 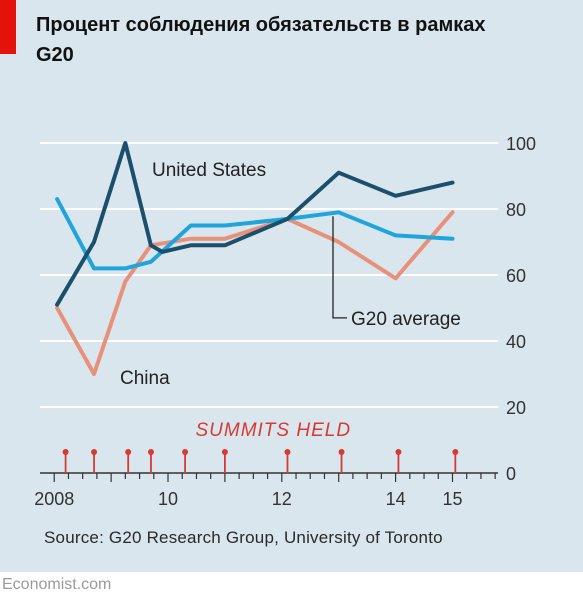 What do you see at coordinates (255, 234) in the screenshot?
I see `series-line-g20-average` at bounding box center [255, 234].